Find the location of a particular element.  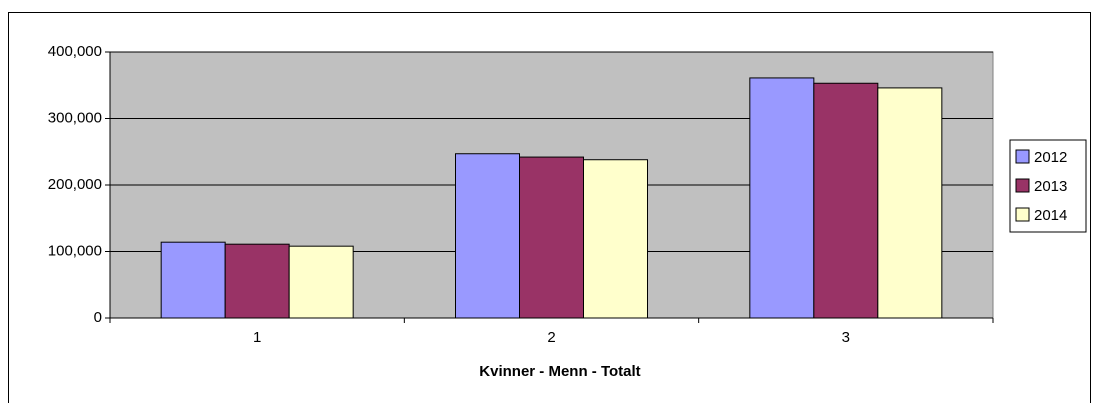

y-tick-label: 100,000 is located at coordinates (75, 250).